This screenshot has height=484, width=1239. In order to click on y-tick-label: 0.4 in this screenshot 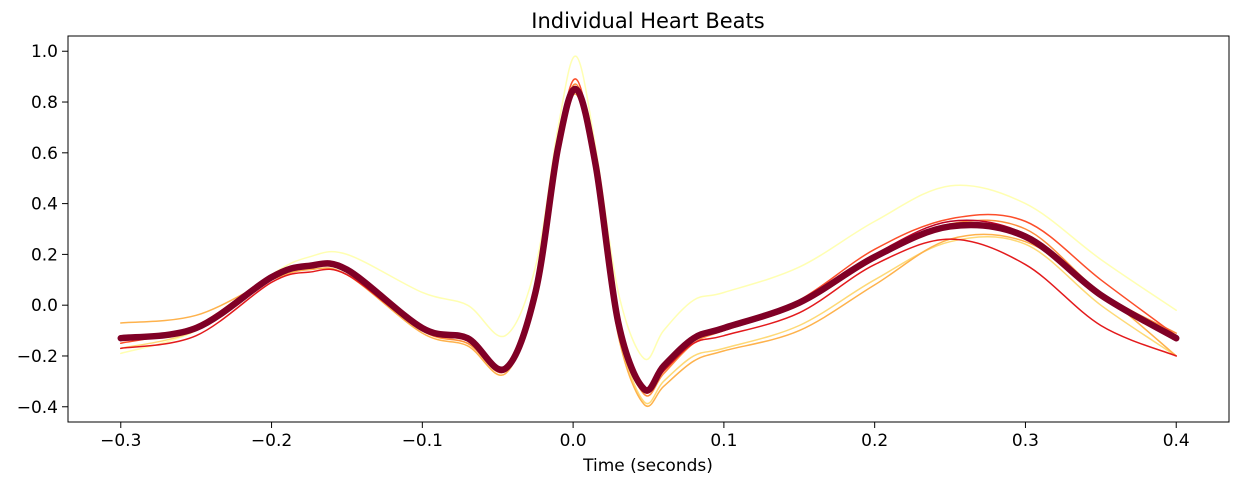, I will do `click(44, 205)`.